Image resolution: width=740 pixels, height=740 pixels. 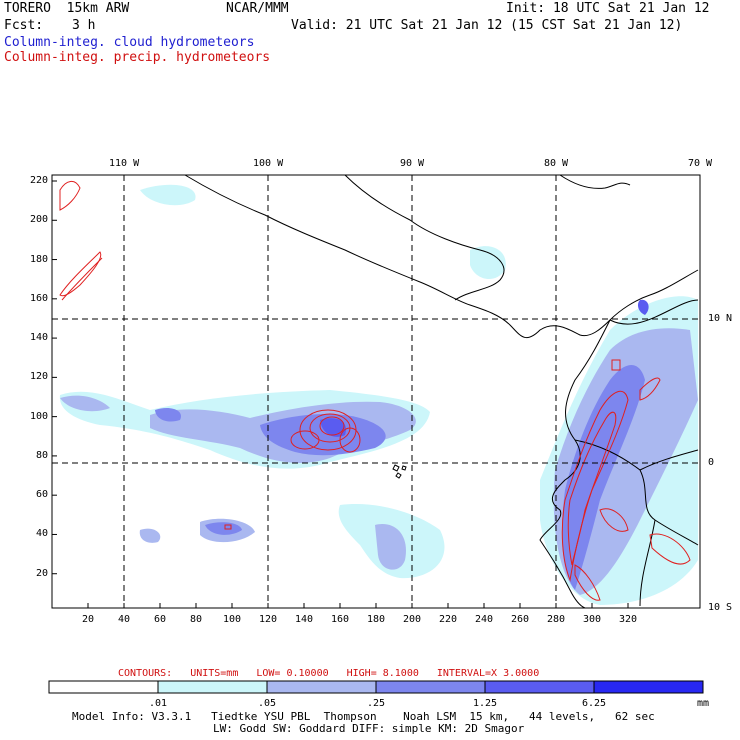 What do you see at coordinates (412, 163) in the screenshot?
I see `lon-label-90w: 90 W` at bounding box center [412, 163].